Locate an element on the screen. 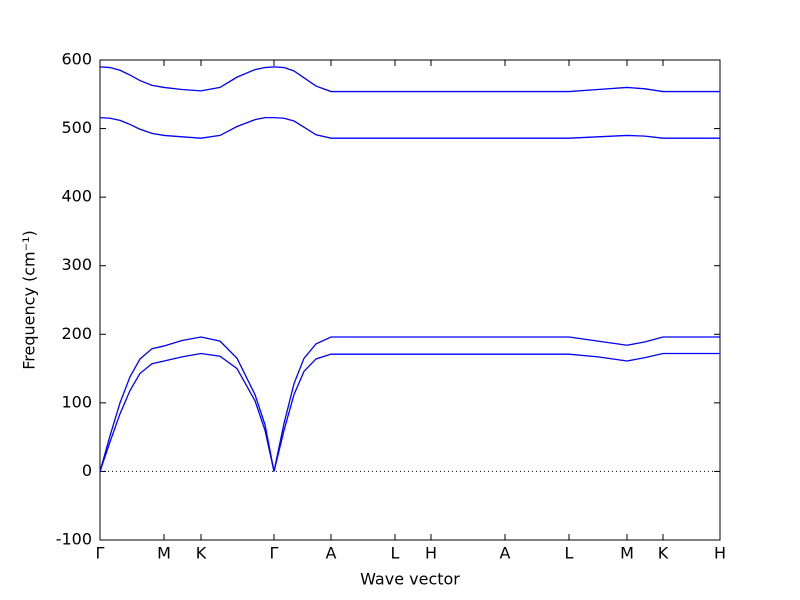  y-tick-label: 600 is located at coordinates (76, 59).